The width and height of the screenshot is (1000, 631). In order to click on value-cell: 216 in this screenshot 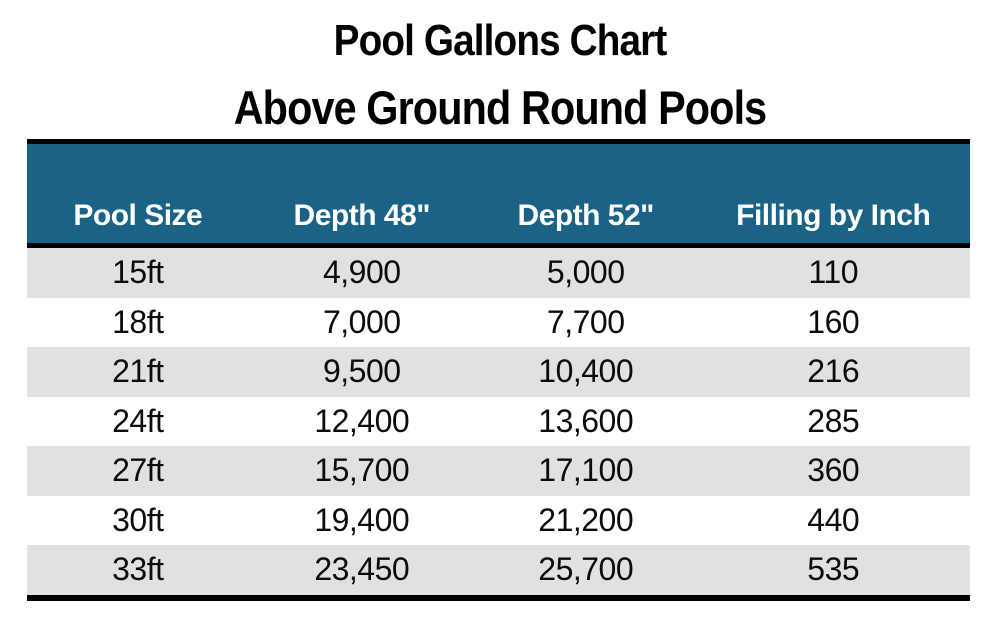, I will do `click(833, 371)`.